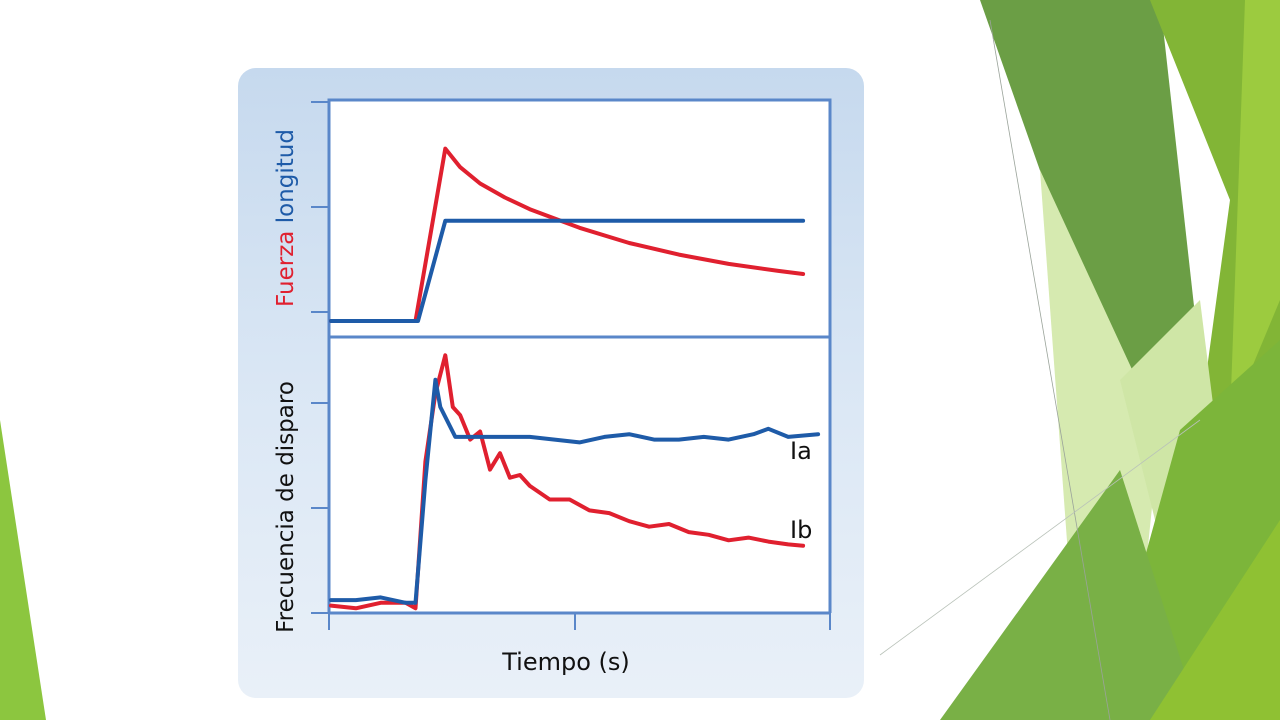 The image size is (1280, 720). I want to click on facet-bottom-green, so click(1070, 595).